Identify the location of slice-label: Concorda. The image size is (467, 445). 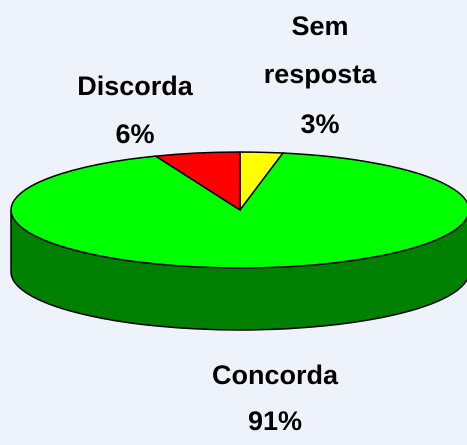
(274, 375).